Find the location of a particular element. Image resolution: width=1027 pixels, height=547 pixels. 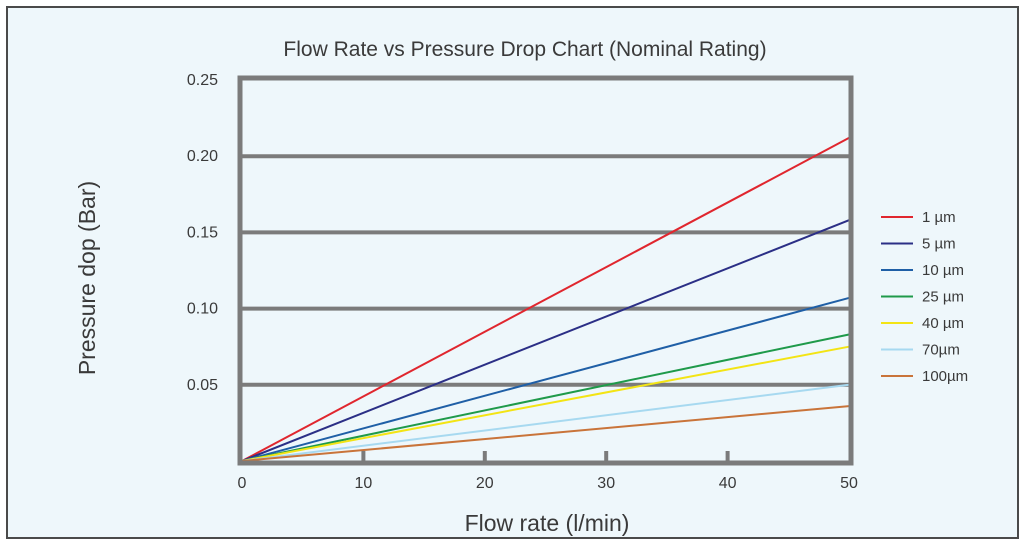

x-tick-label: 40 is located at coordinates (728, 483).